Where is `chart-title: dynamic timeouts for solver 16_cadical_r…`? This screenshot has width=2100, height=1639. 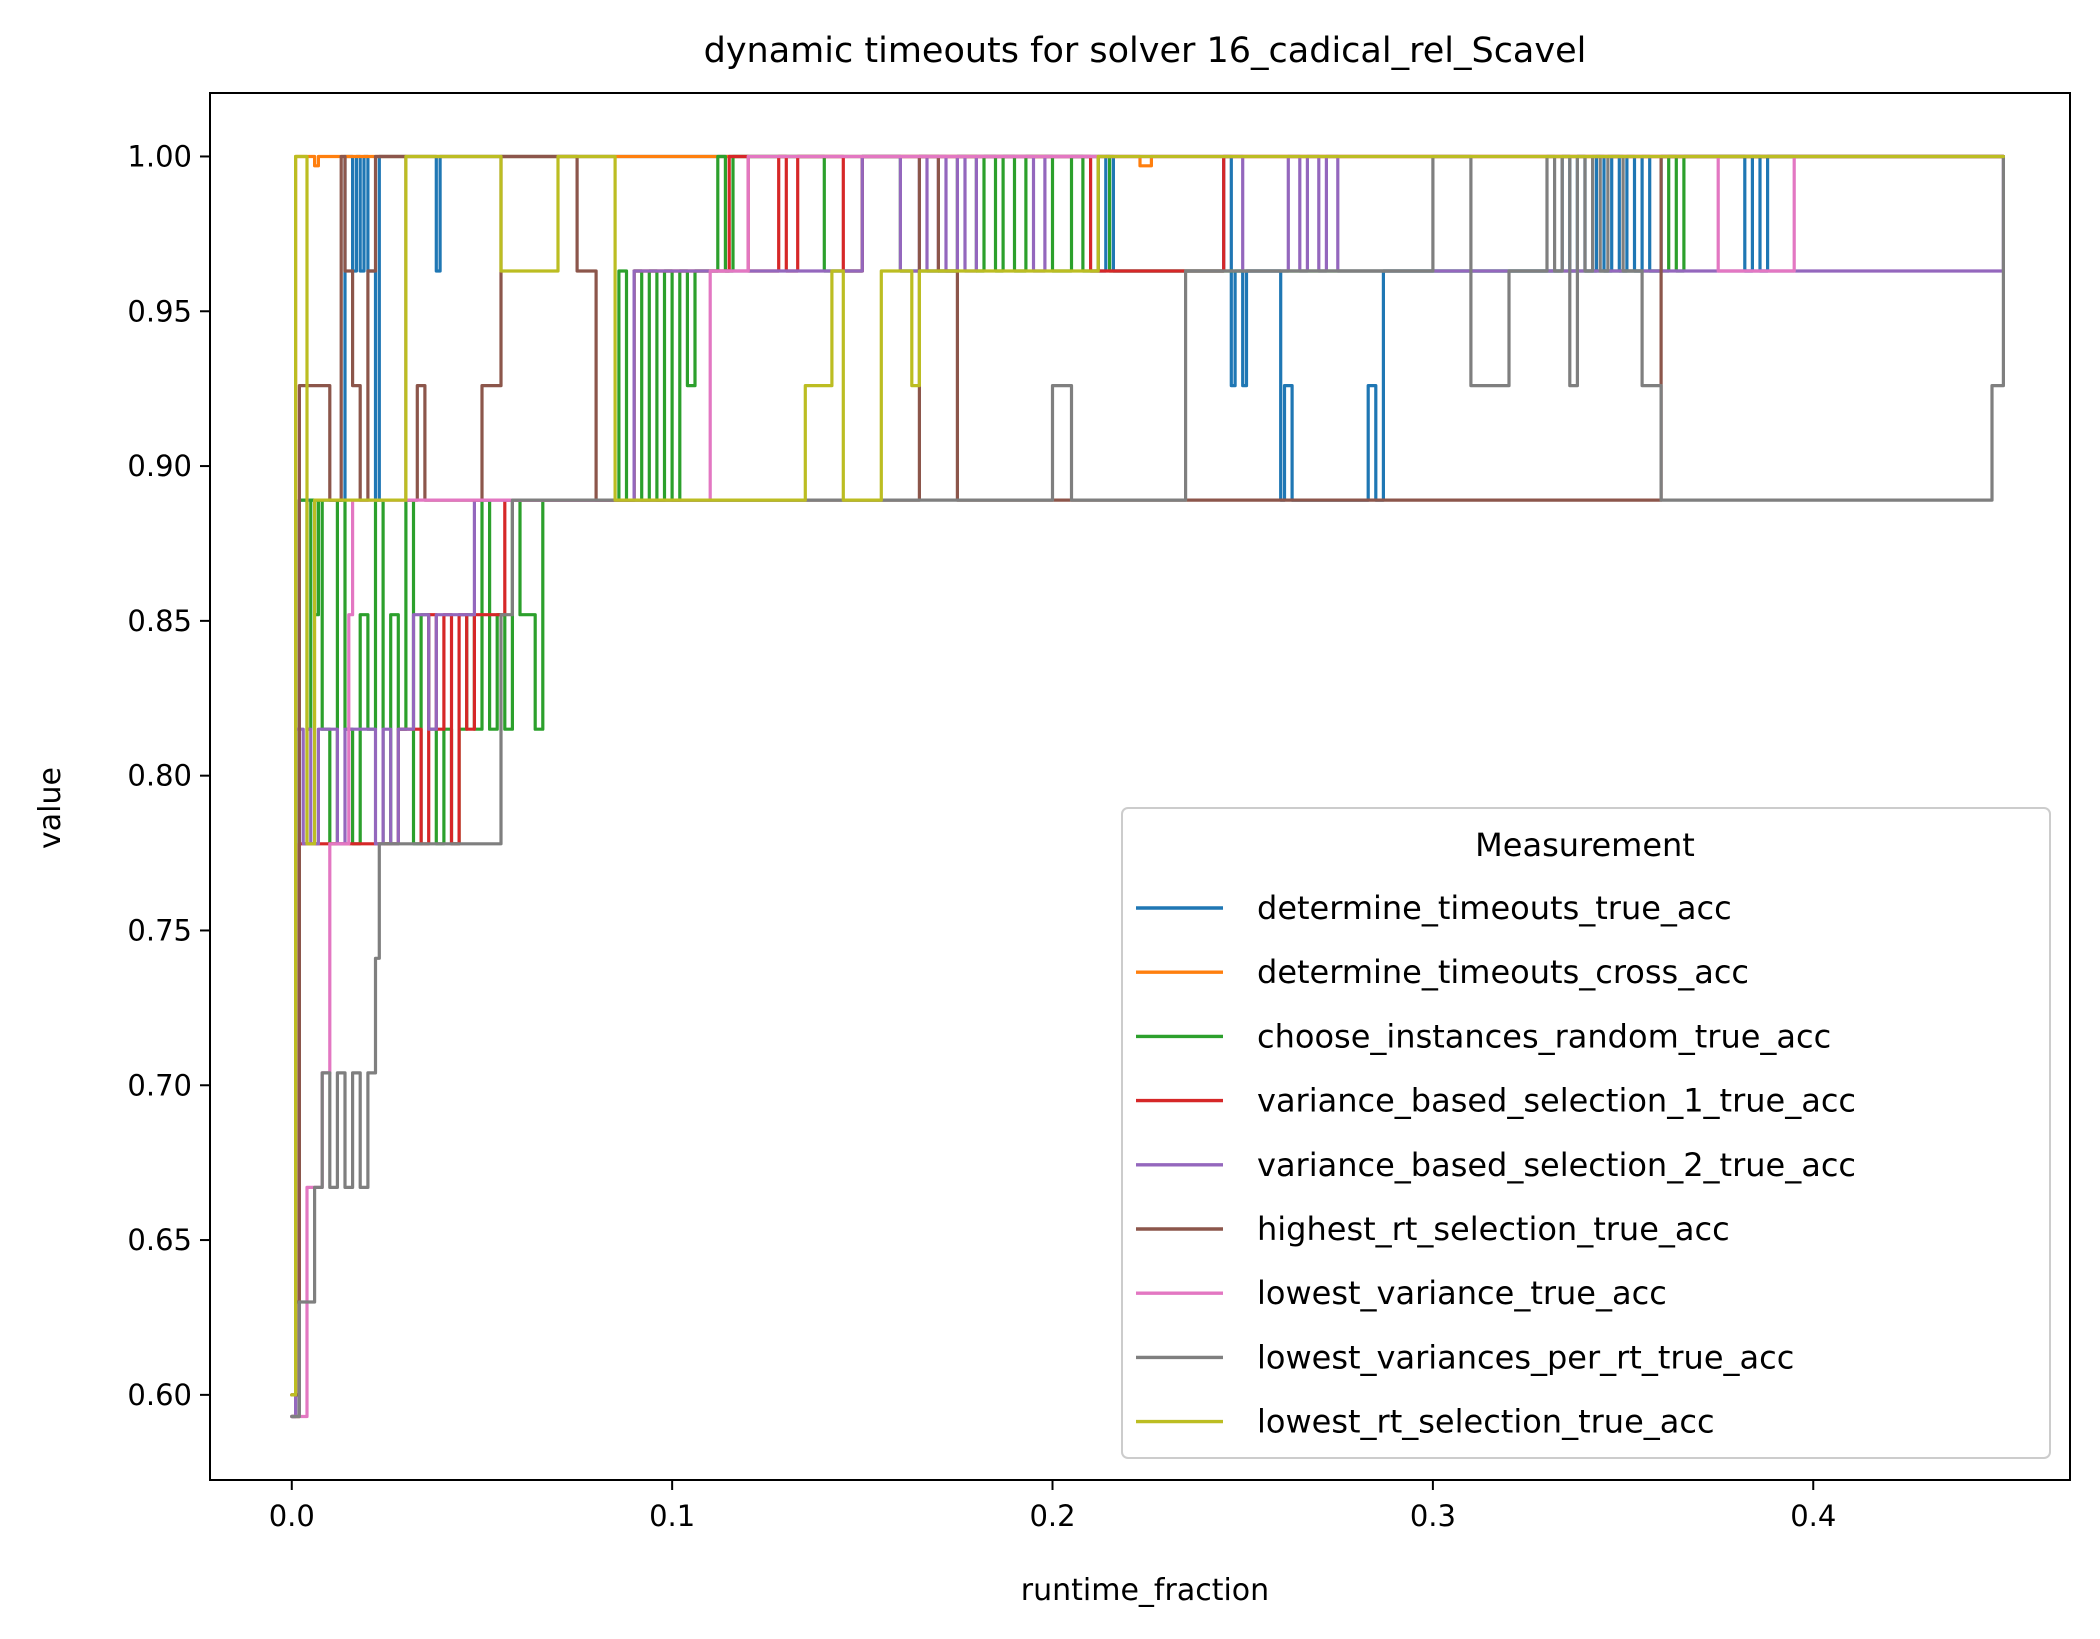
chart-title: dynamic timeouts for solver 16_cadical_r… is located at coordinates (1145, 51).